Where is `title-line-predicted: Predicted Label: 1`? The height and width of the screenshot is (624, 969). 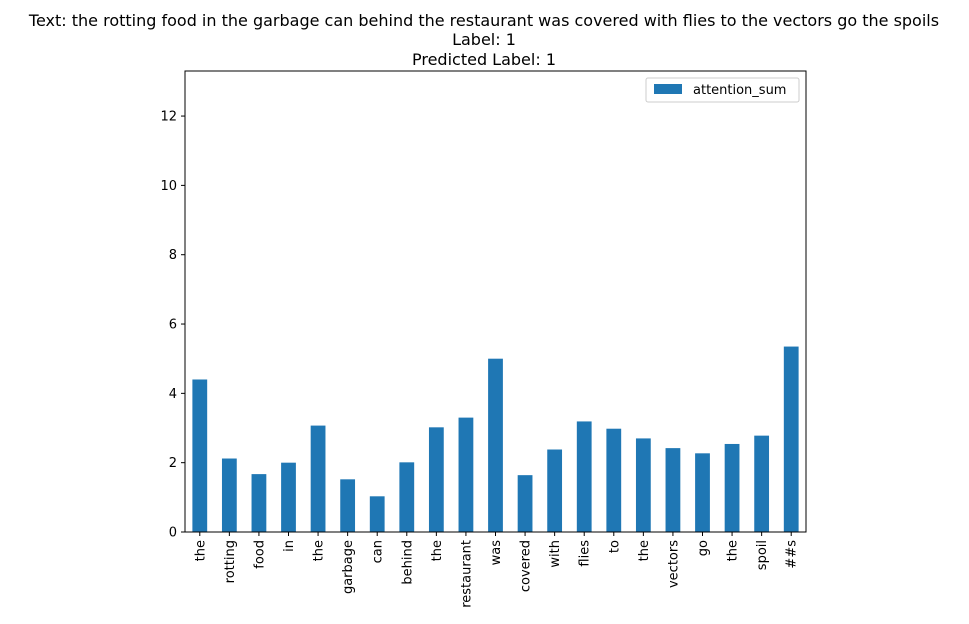 title-line-predicted: Predicted Label: 1 is located at coordinates (484, 59).